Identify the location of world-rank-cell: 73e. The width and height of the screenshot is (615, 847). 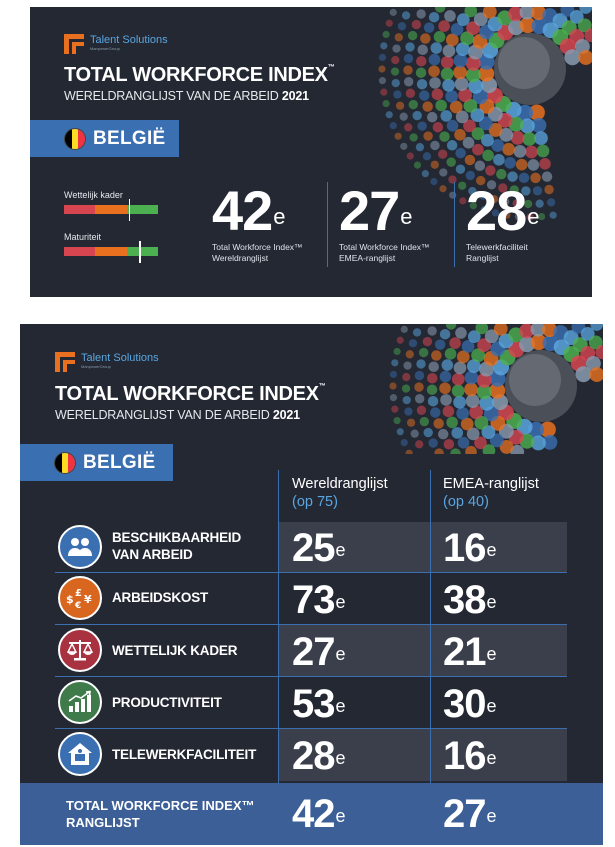
(319, 600).